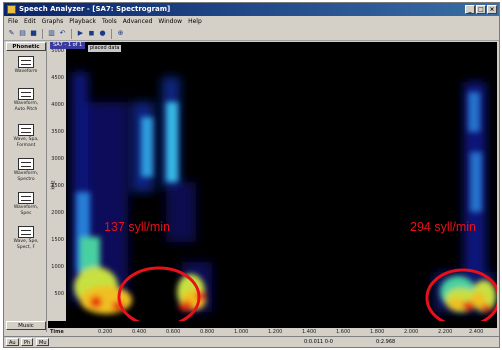  Describe the element at coordinates (476, 332) in the screenshot. I see `x-tick: 2.400` at that location.